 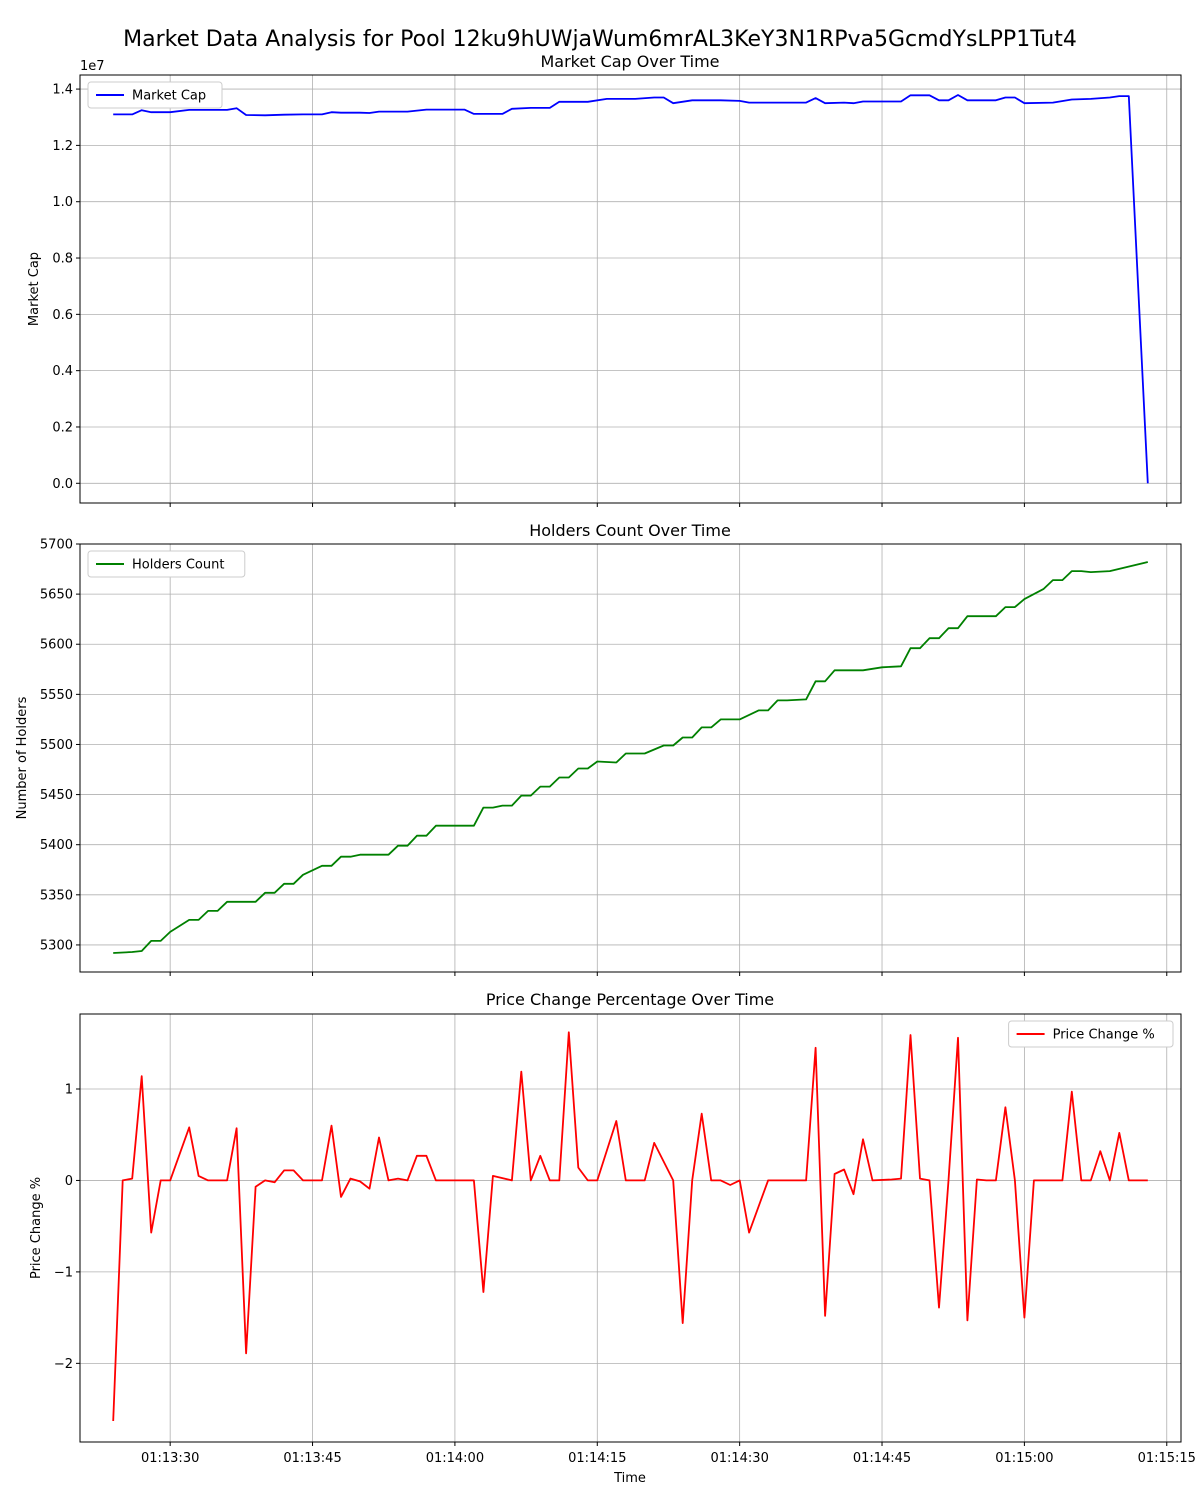 What do you see at coordinates (56, 645) in the screenshot?
I see `y-tick-label: 5600` at bounding box center [56, 645].